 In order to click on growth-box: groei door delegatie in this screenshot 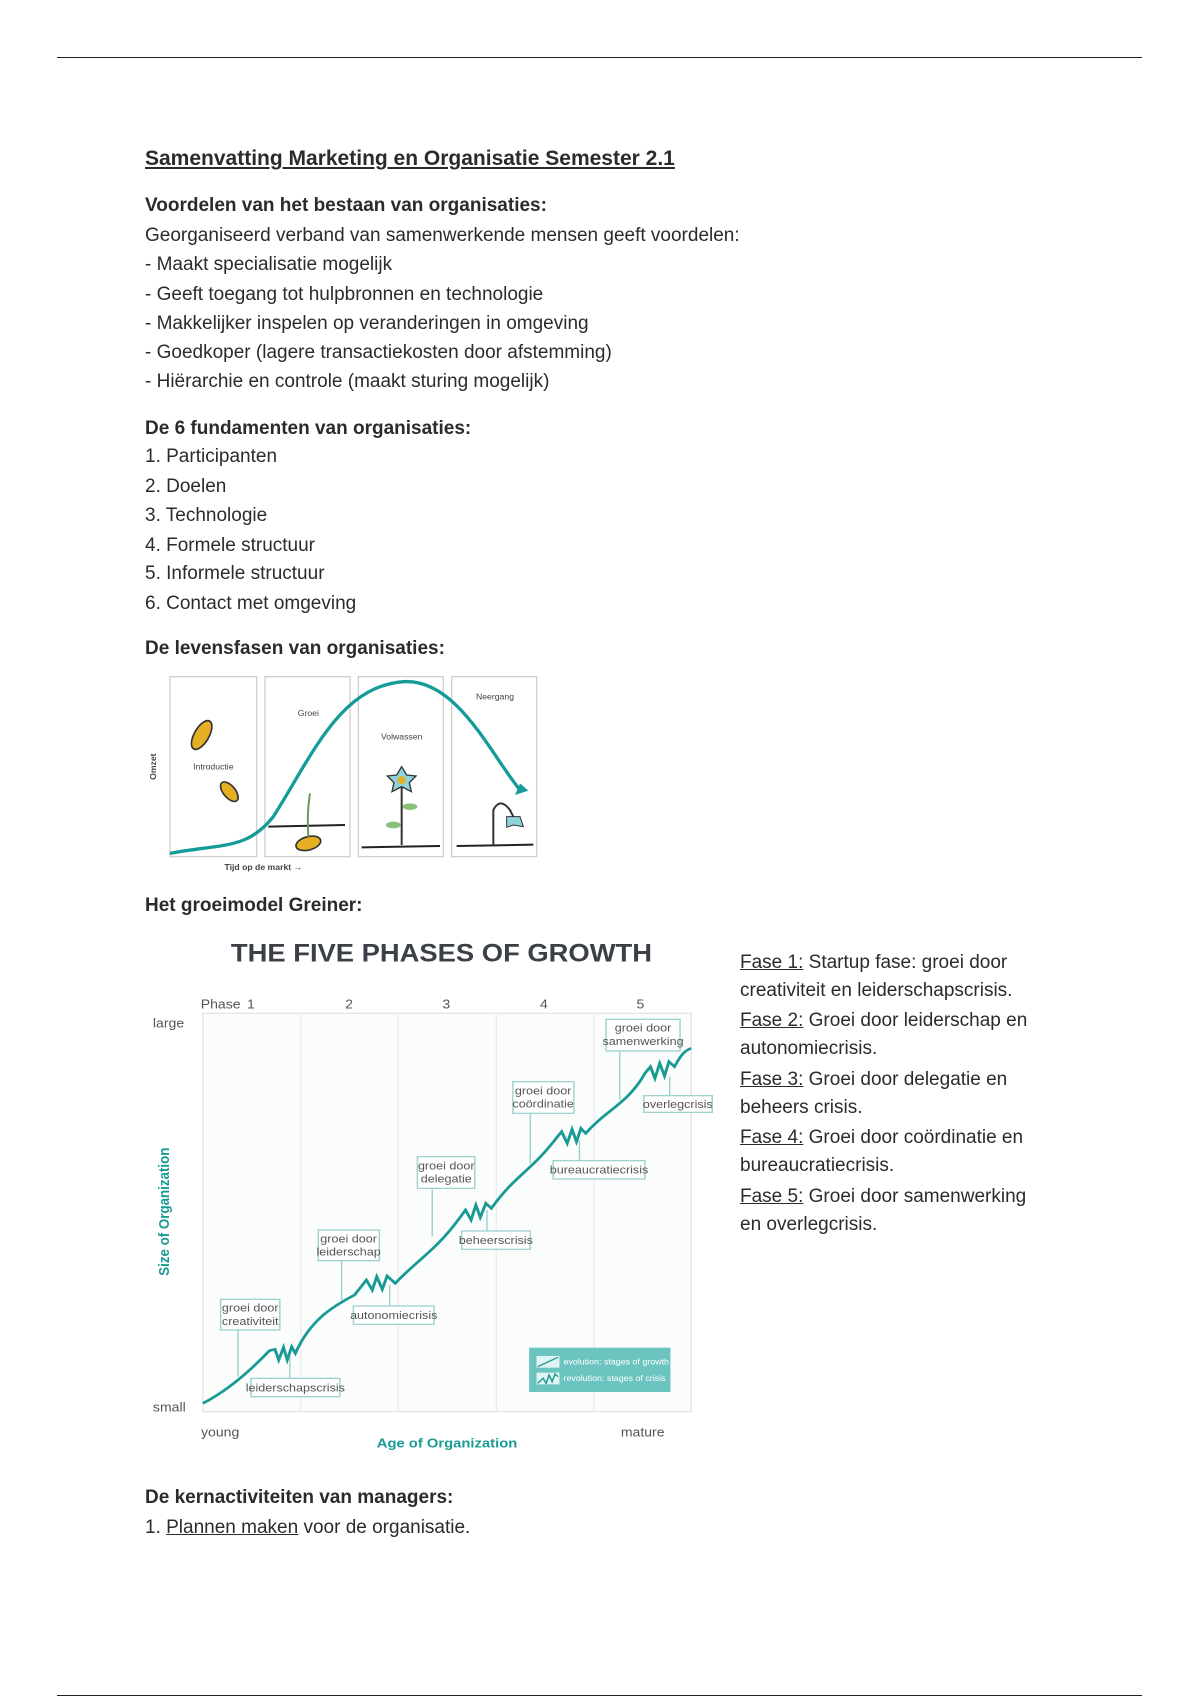, I will do `click(446, 1172)`.